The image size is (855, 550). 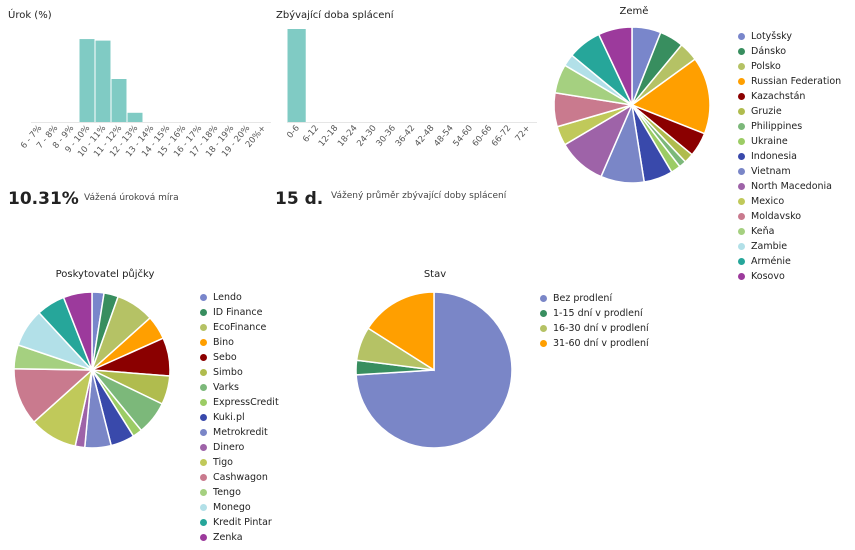 I want to click on doba-tick-label-7: 42-48, so click(x=425, y=136).